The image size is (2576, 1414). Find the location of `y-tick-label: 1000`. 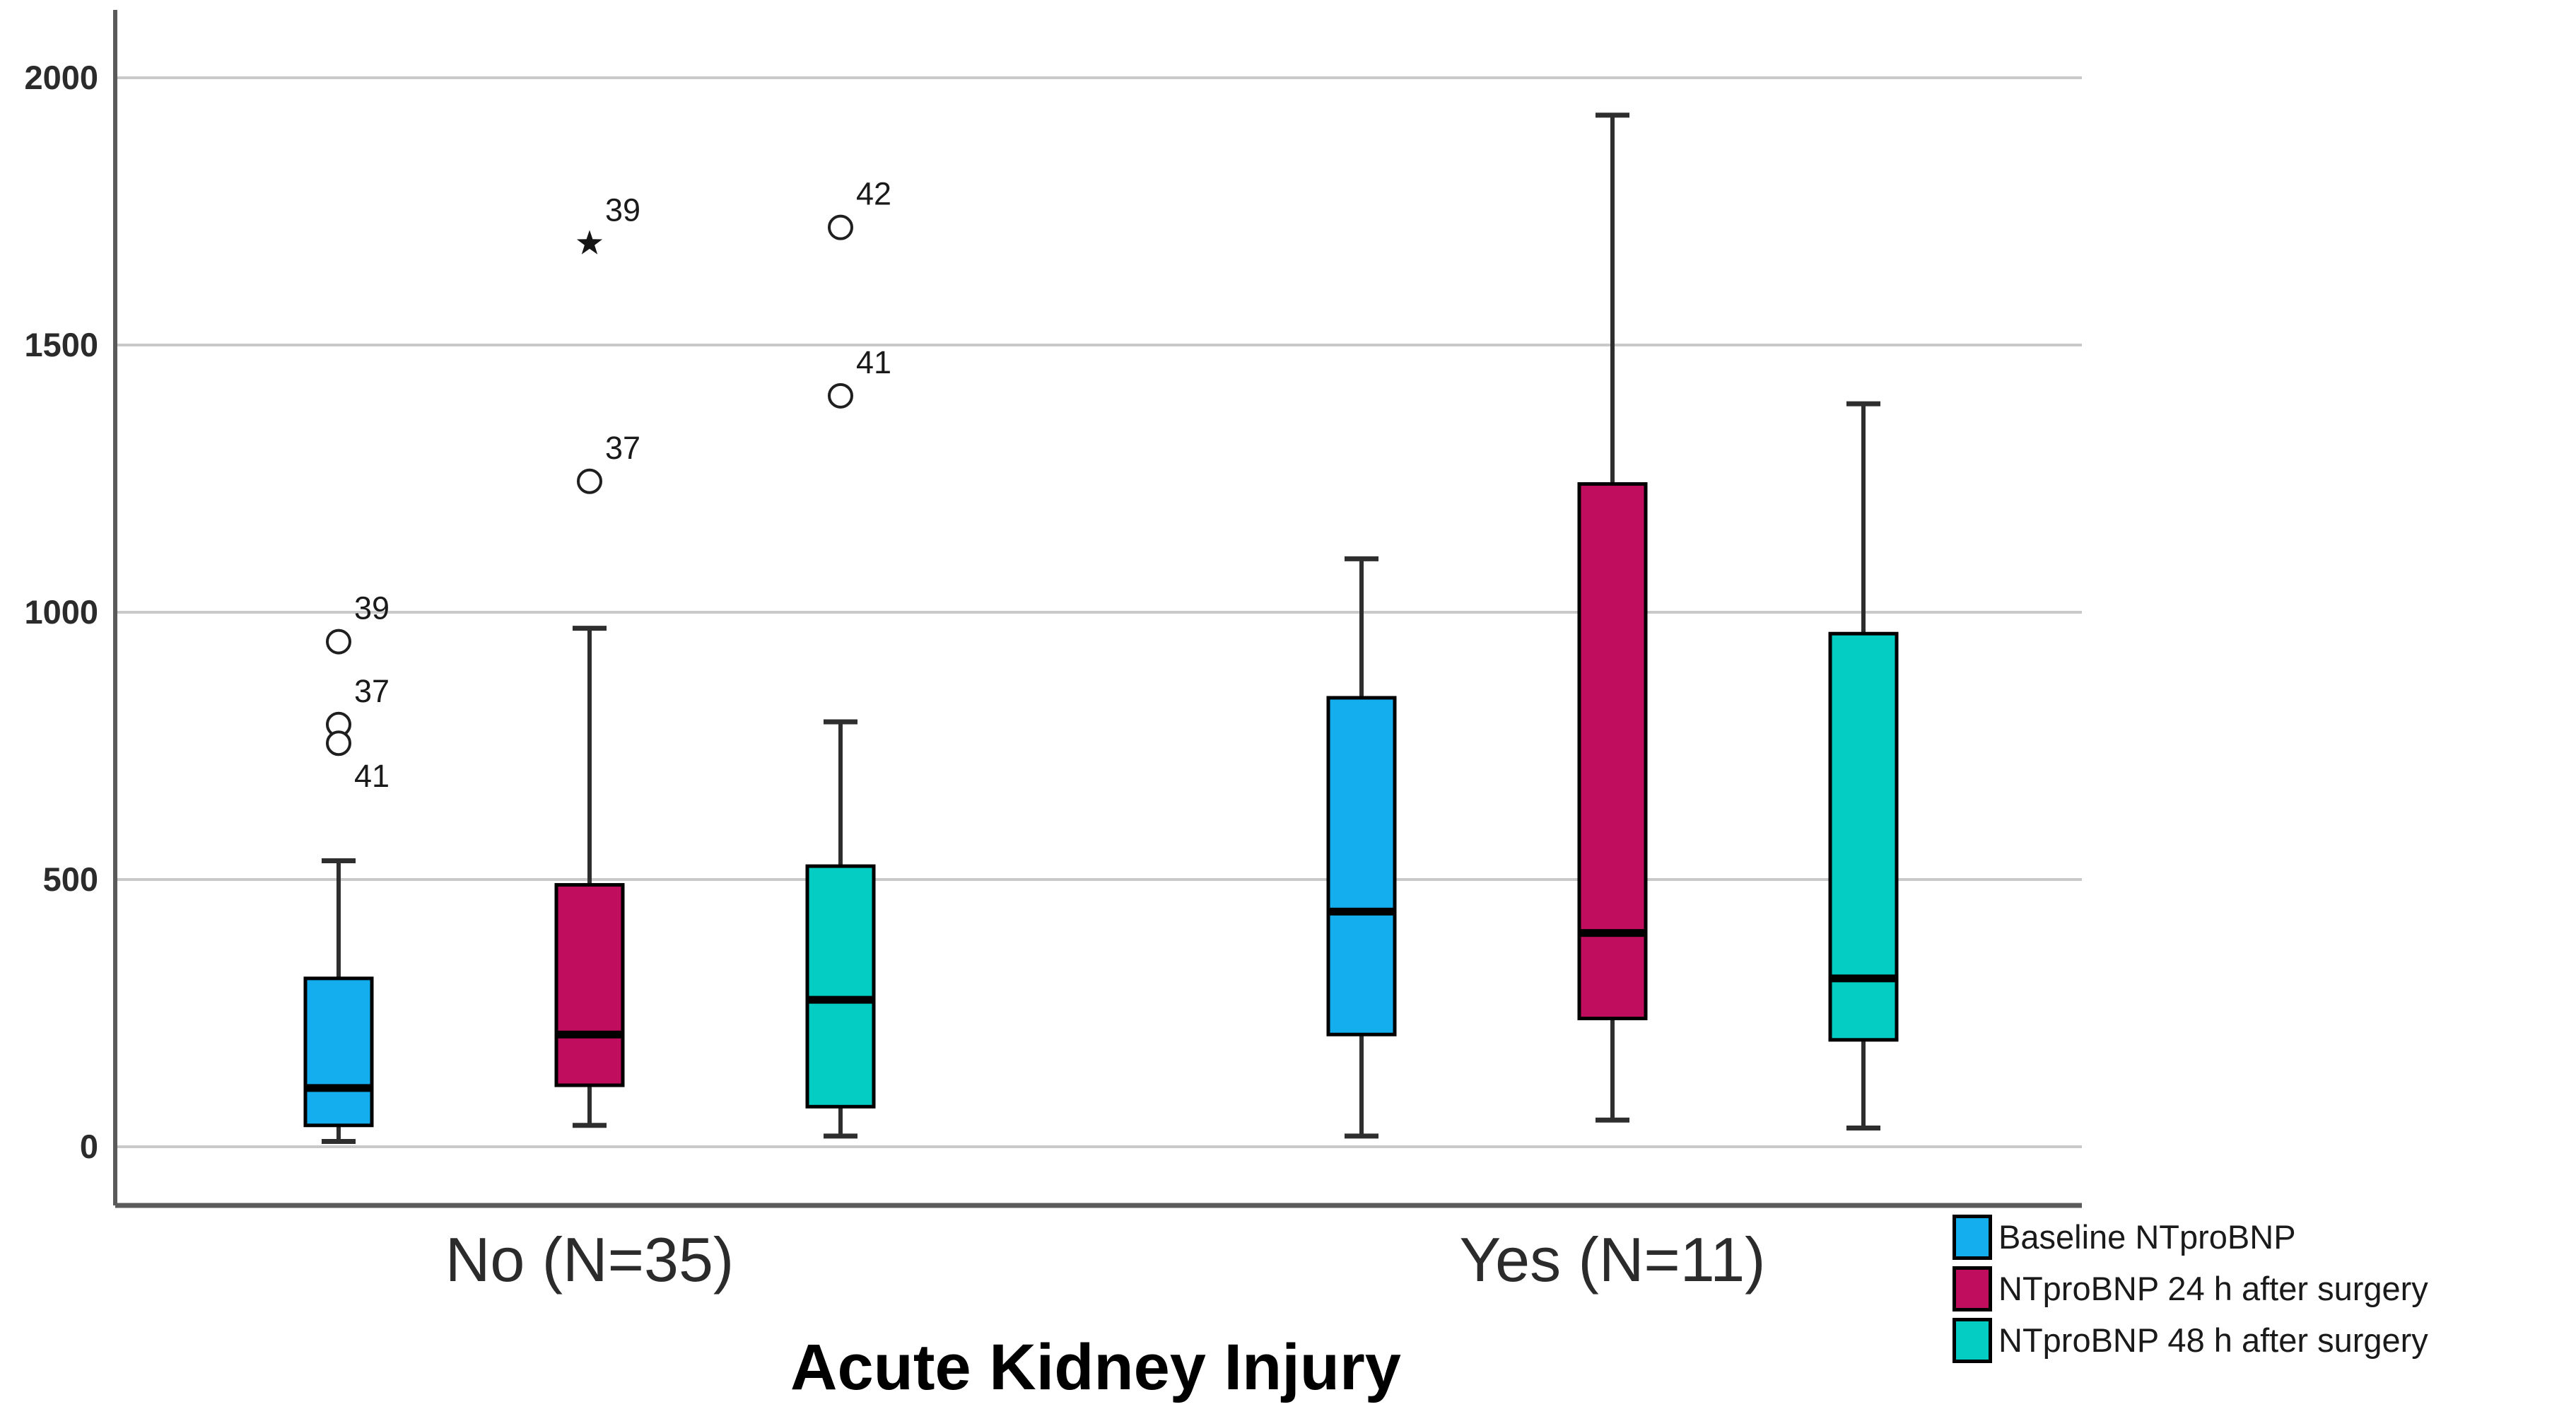

y-tick-label: 1000 is located at coordinates (61, 612).